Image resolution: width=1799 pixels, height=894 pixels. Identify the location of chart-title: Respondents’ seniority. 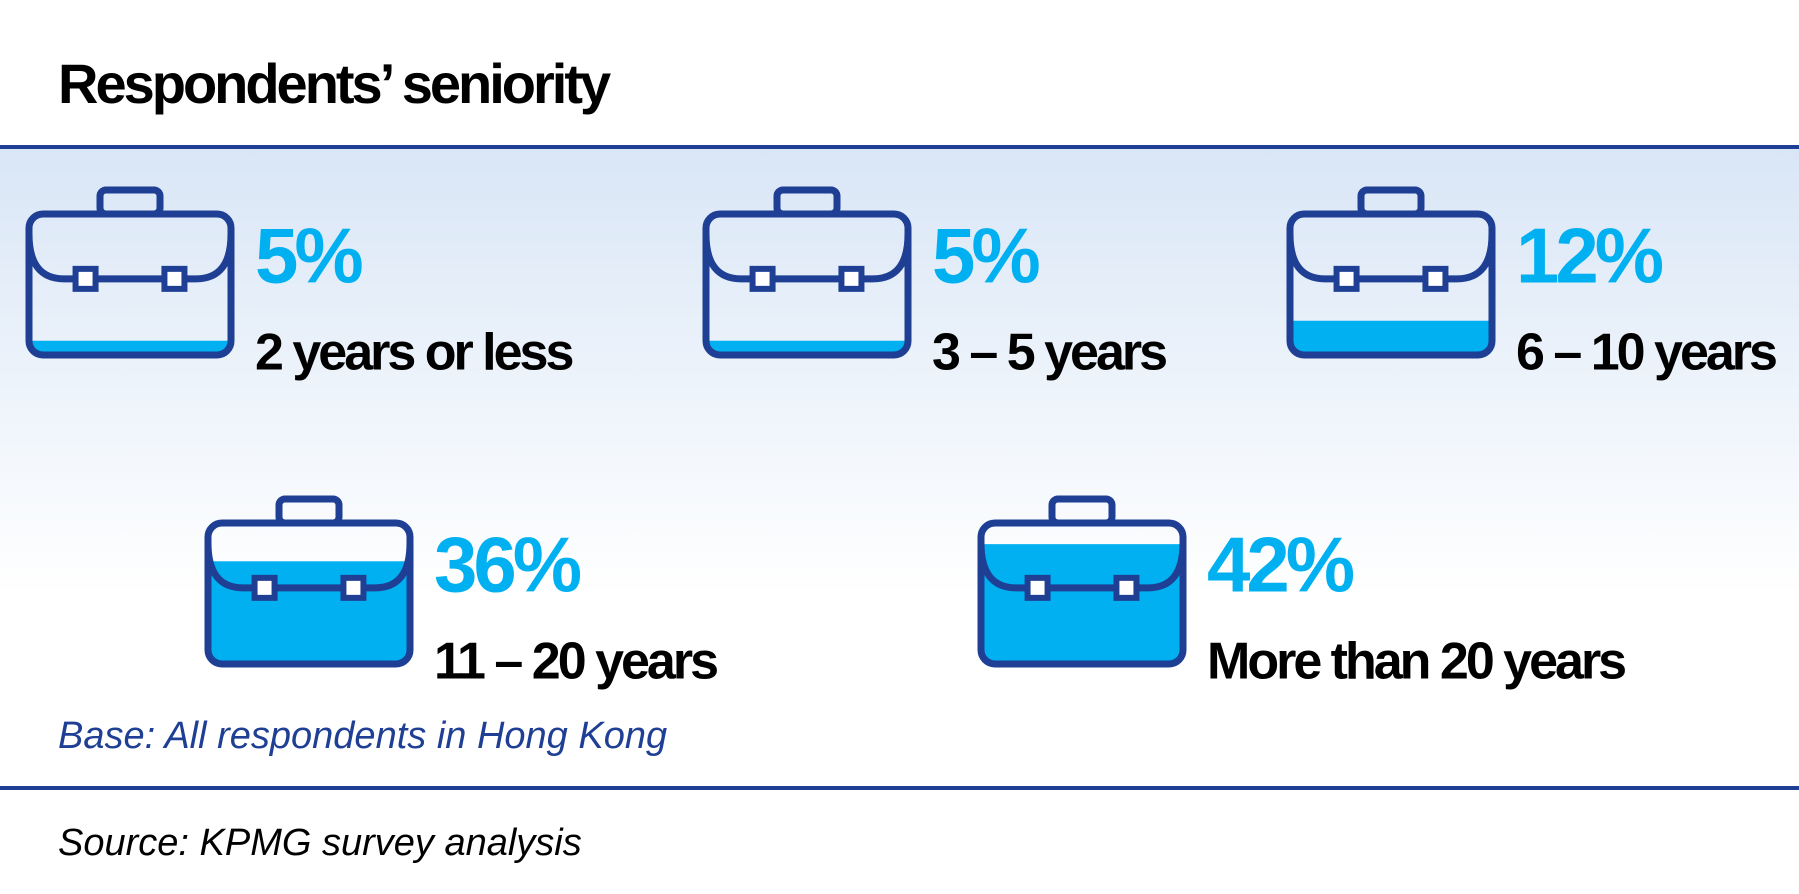
(334, 83).